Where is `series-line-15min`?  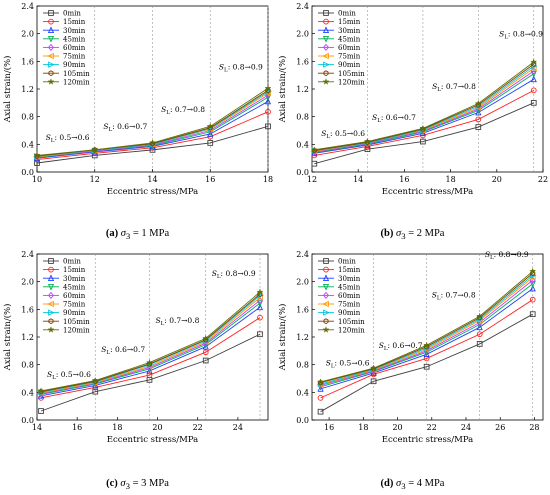 series-line-15min is located at coordinates (150, 358).